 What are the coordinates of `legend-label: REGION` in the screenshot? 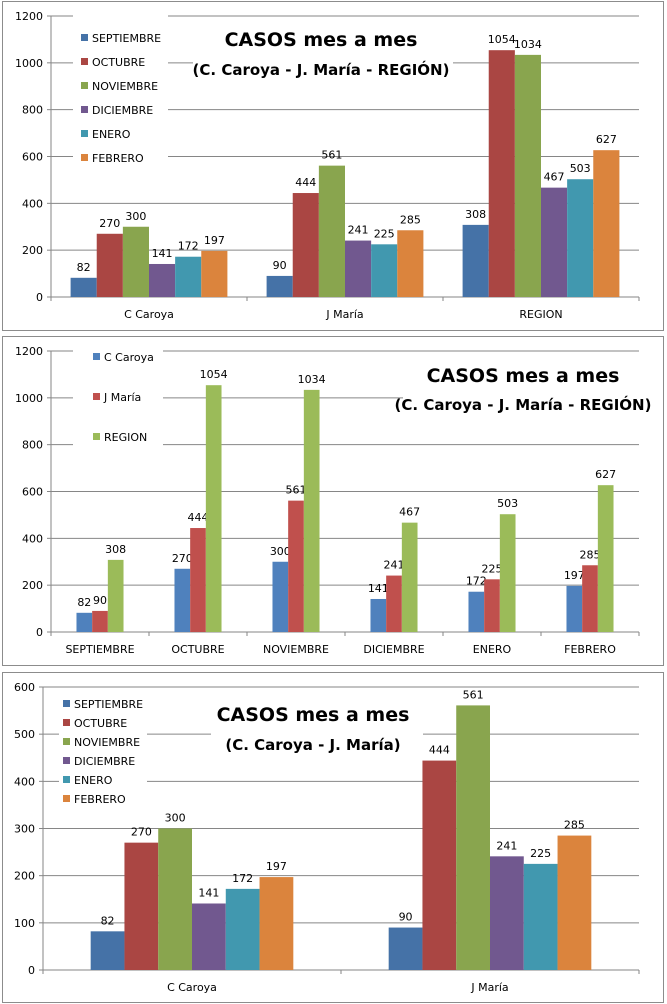 It's located at (125, 437).